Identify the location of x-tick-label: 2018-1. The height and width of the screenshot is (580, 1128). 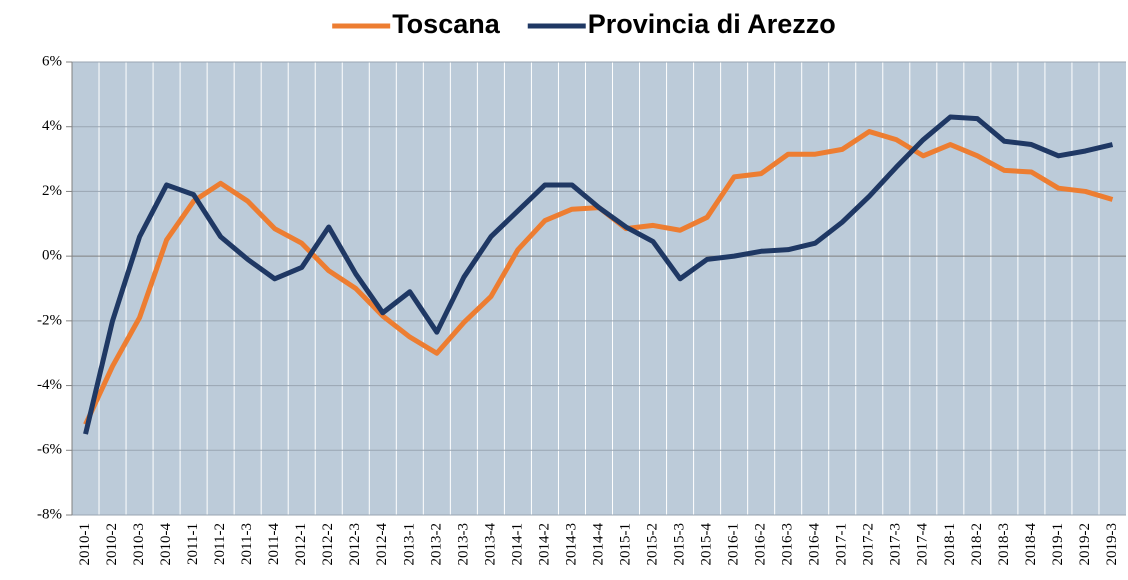
(950, 544).